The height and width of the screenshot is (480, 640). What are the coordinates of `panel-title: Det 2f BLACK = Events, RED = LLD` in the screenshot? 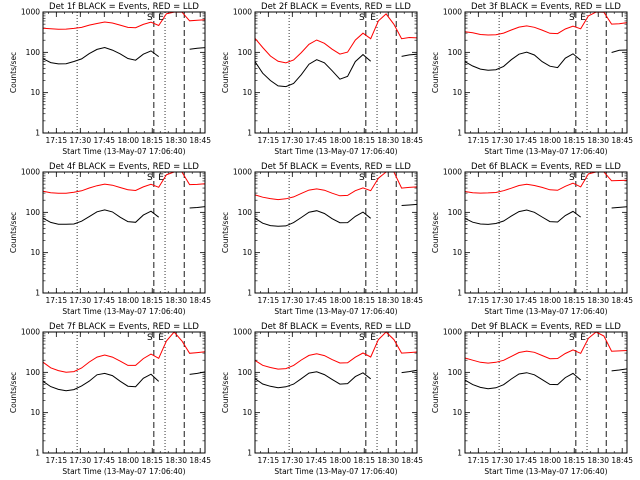 It's located at (336, 7).